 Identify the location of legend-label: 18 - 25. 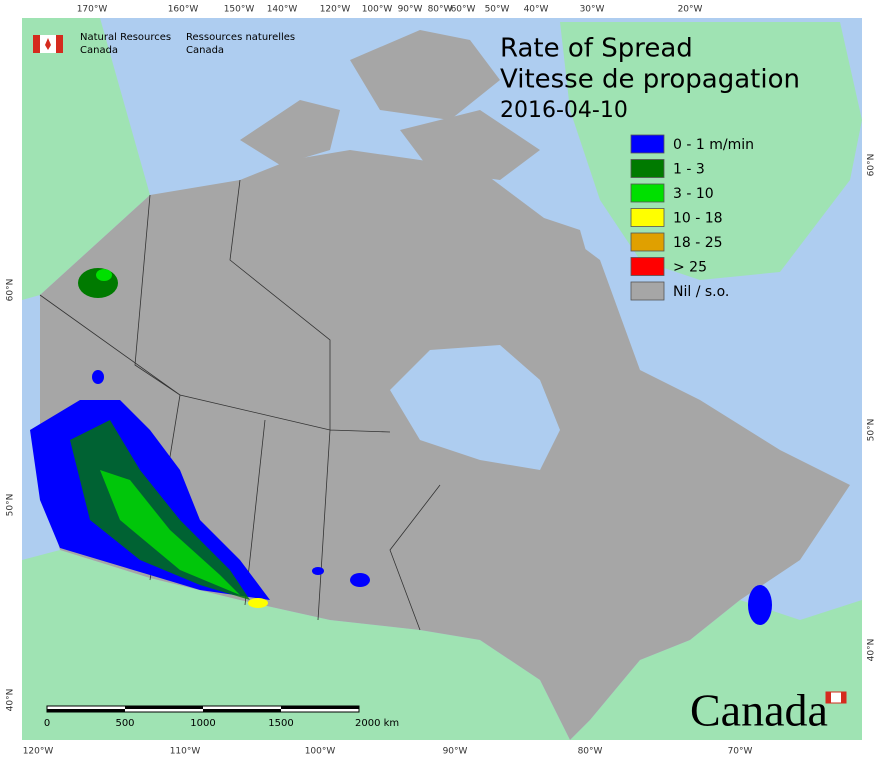
(698, 243).